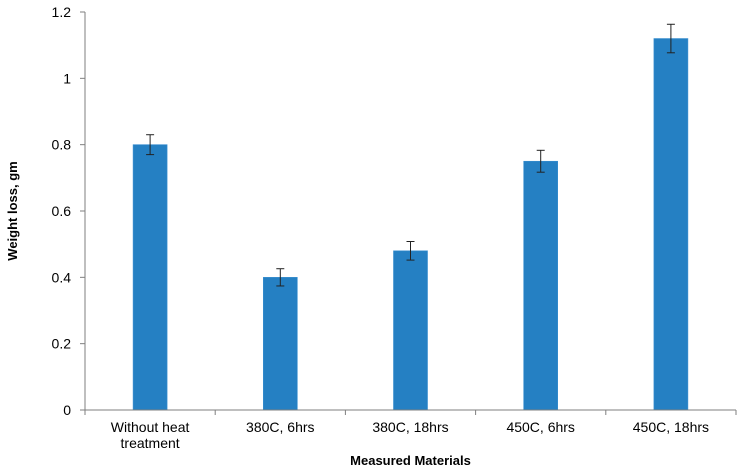 Image resolution: width=739 pixels, height=471 pixels. Describe the element at coordinates (671, 427) in the screenshot. I see `x-tick-label: 450C, 18hrs` at that location.